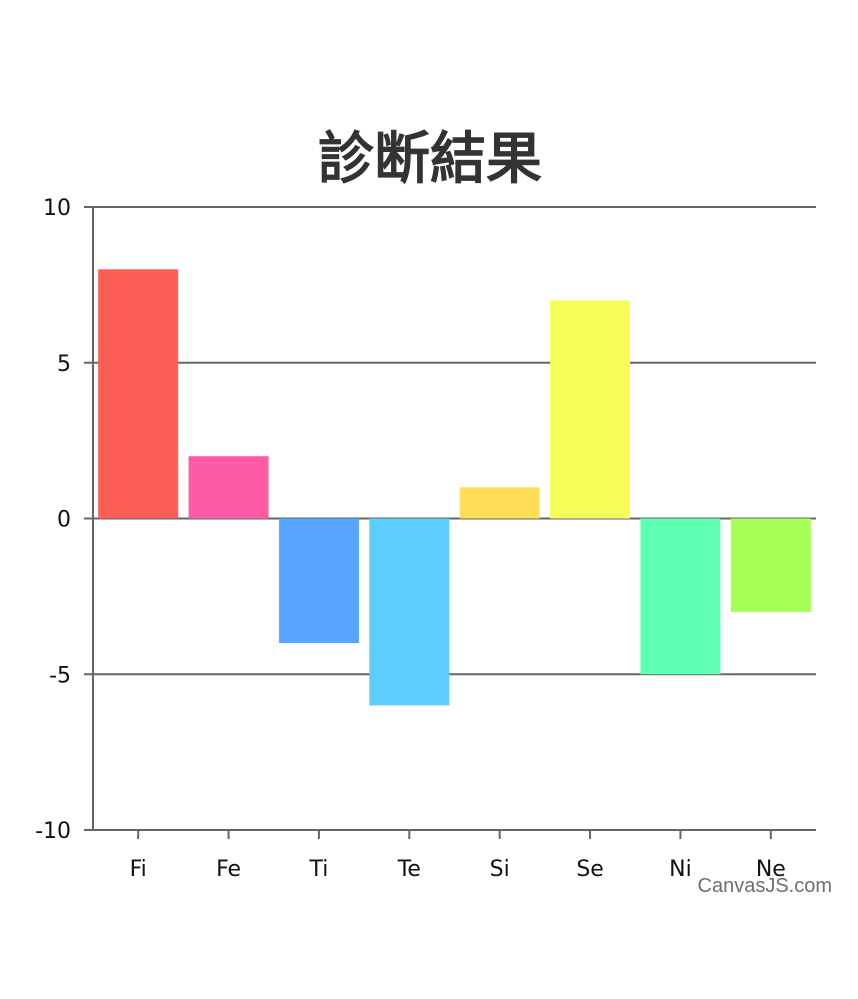 The width and height of the screenshot is (858, 999). Describe the element at coordinates (499, 503) in the screenshot. I see `bar-si` at that location.